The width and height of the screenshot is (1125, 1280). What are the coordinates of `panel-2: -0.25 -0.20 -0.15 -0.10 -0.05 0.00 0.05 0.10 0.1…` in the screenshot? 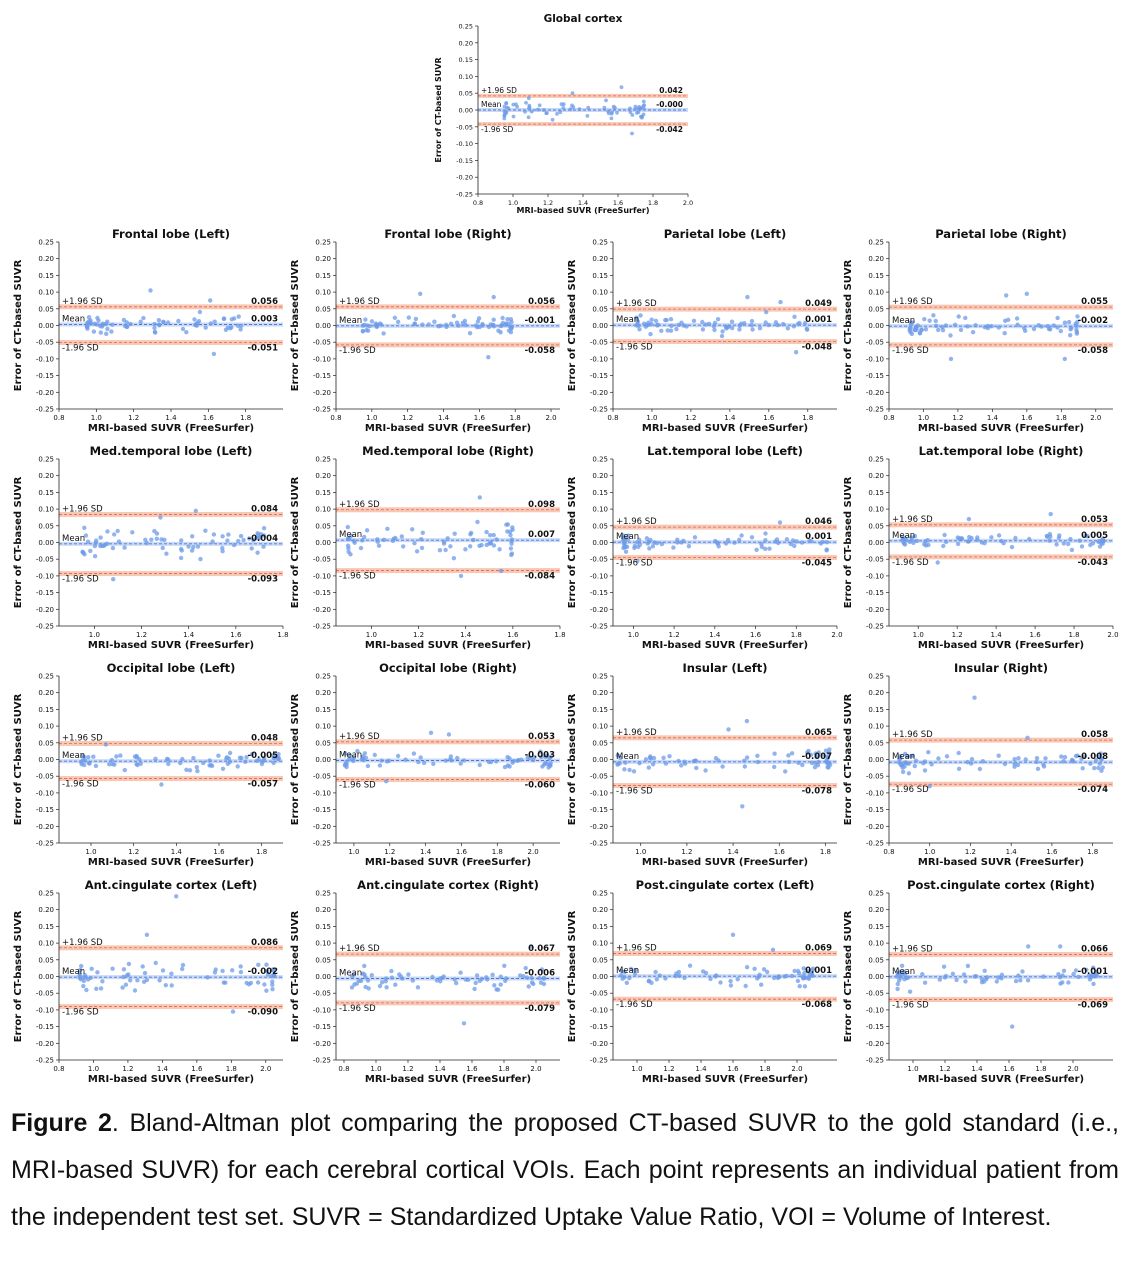 It's located at (148, 330).